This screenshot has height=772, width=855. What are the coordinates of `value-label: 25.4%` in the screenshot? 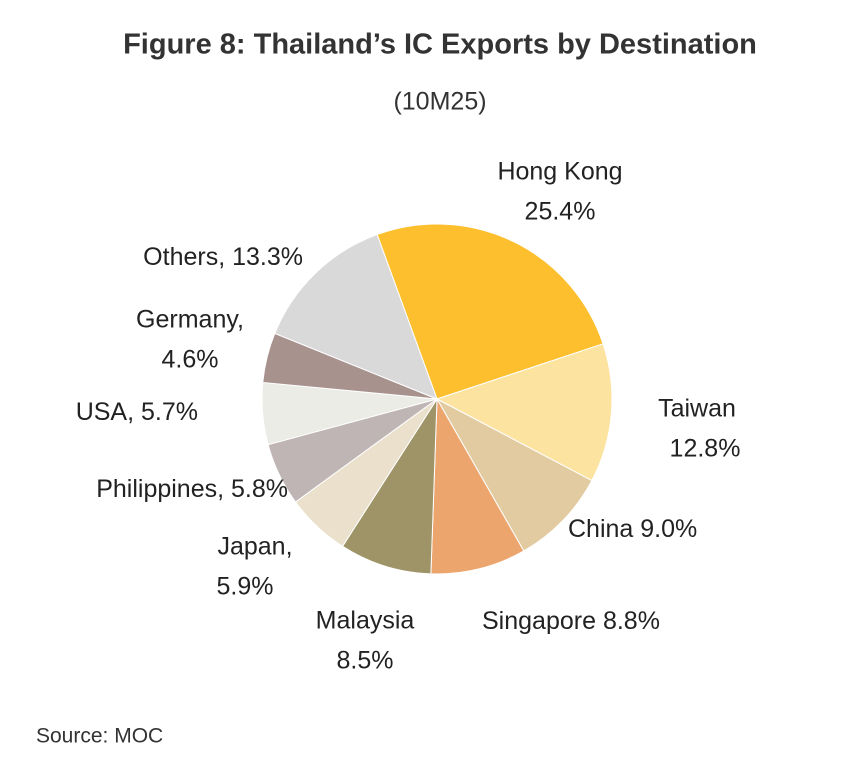 It's located at (560, 212).